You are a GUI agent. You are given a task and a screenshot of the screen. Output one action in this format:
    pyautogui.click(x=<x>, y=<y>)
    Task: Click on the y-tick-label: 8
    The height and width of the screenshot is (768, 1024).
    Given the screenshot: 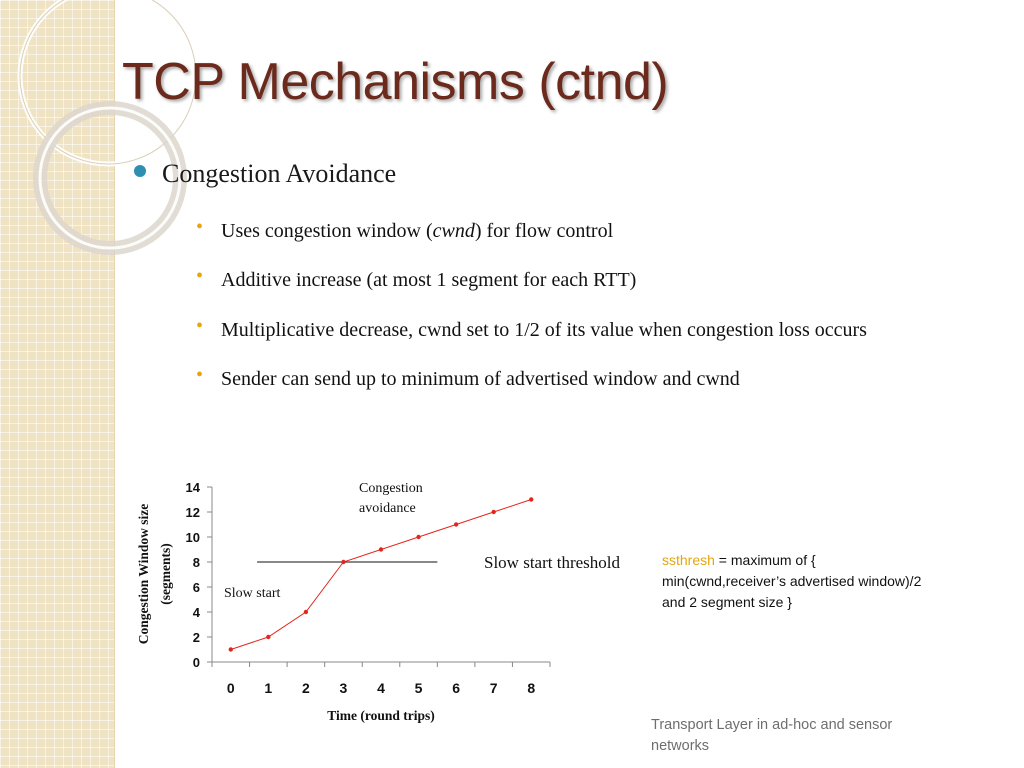 What is the action you would take?
    pyautogui.click(x=196, y=562)
    